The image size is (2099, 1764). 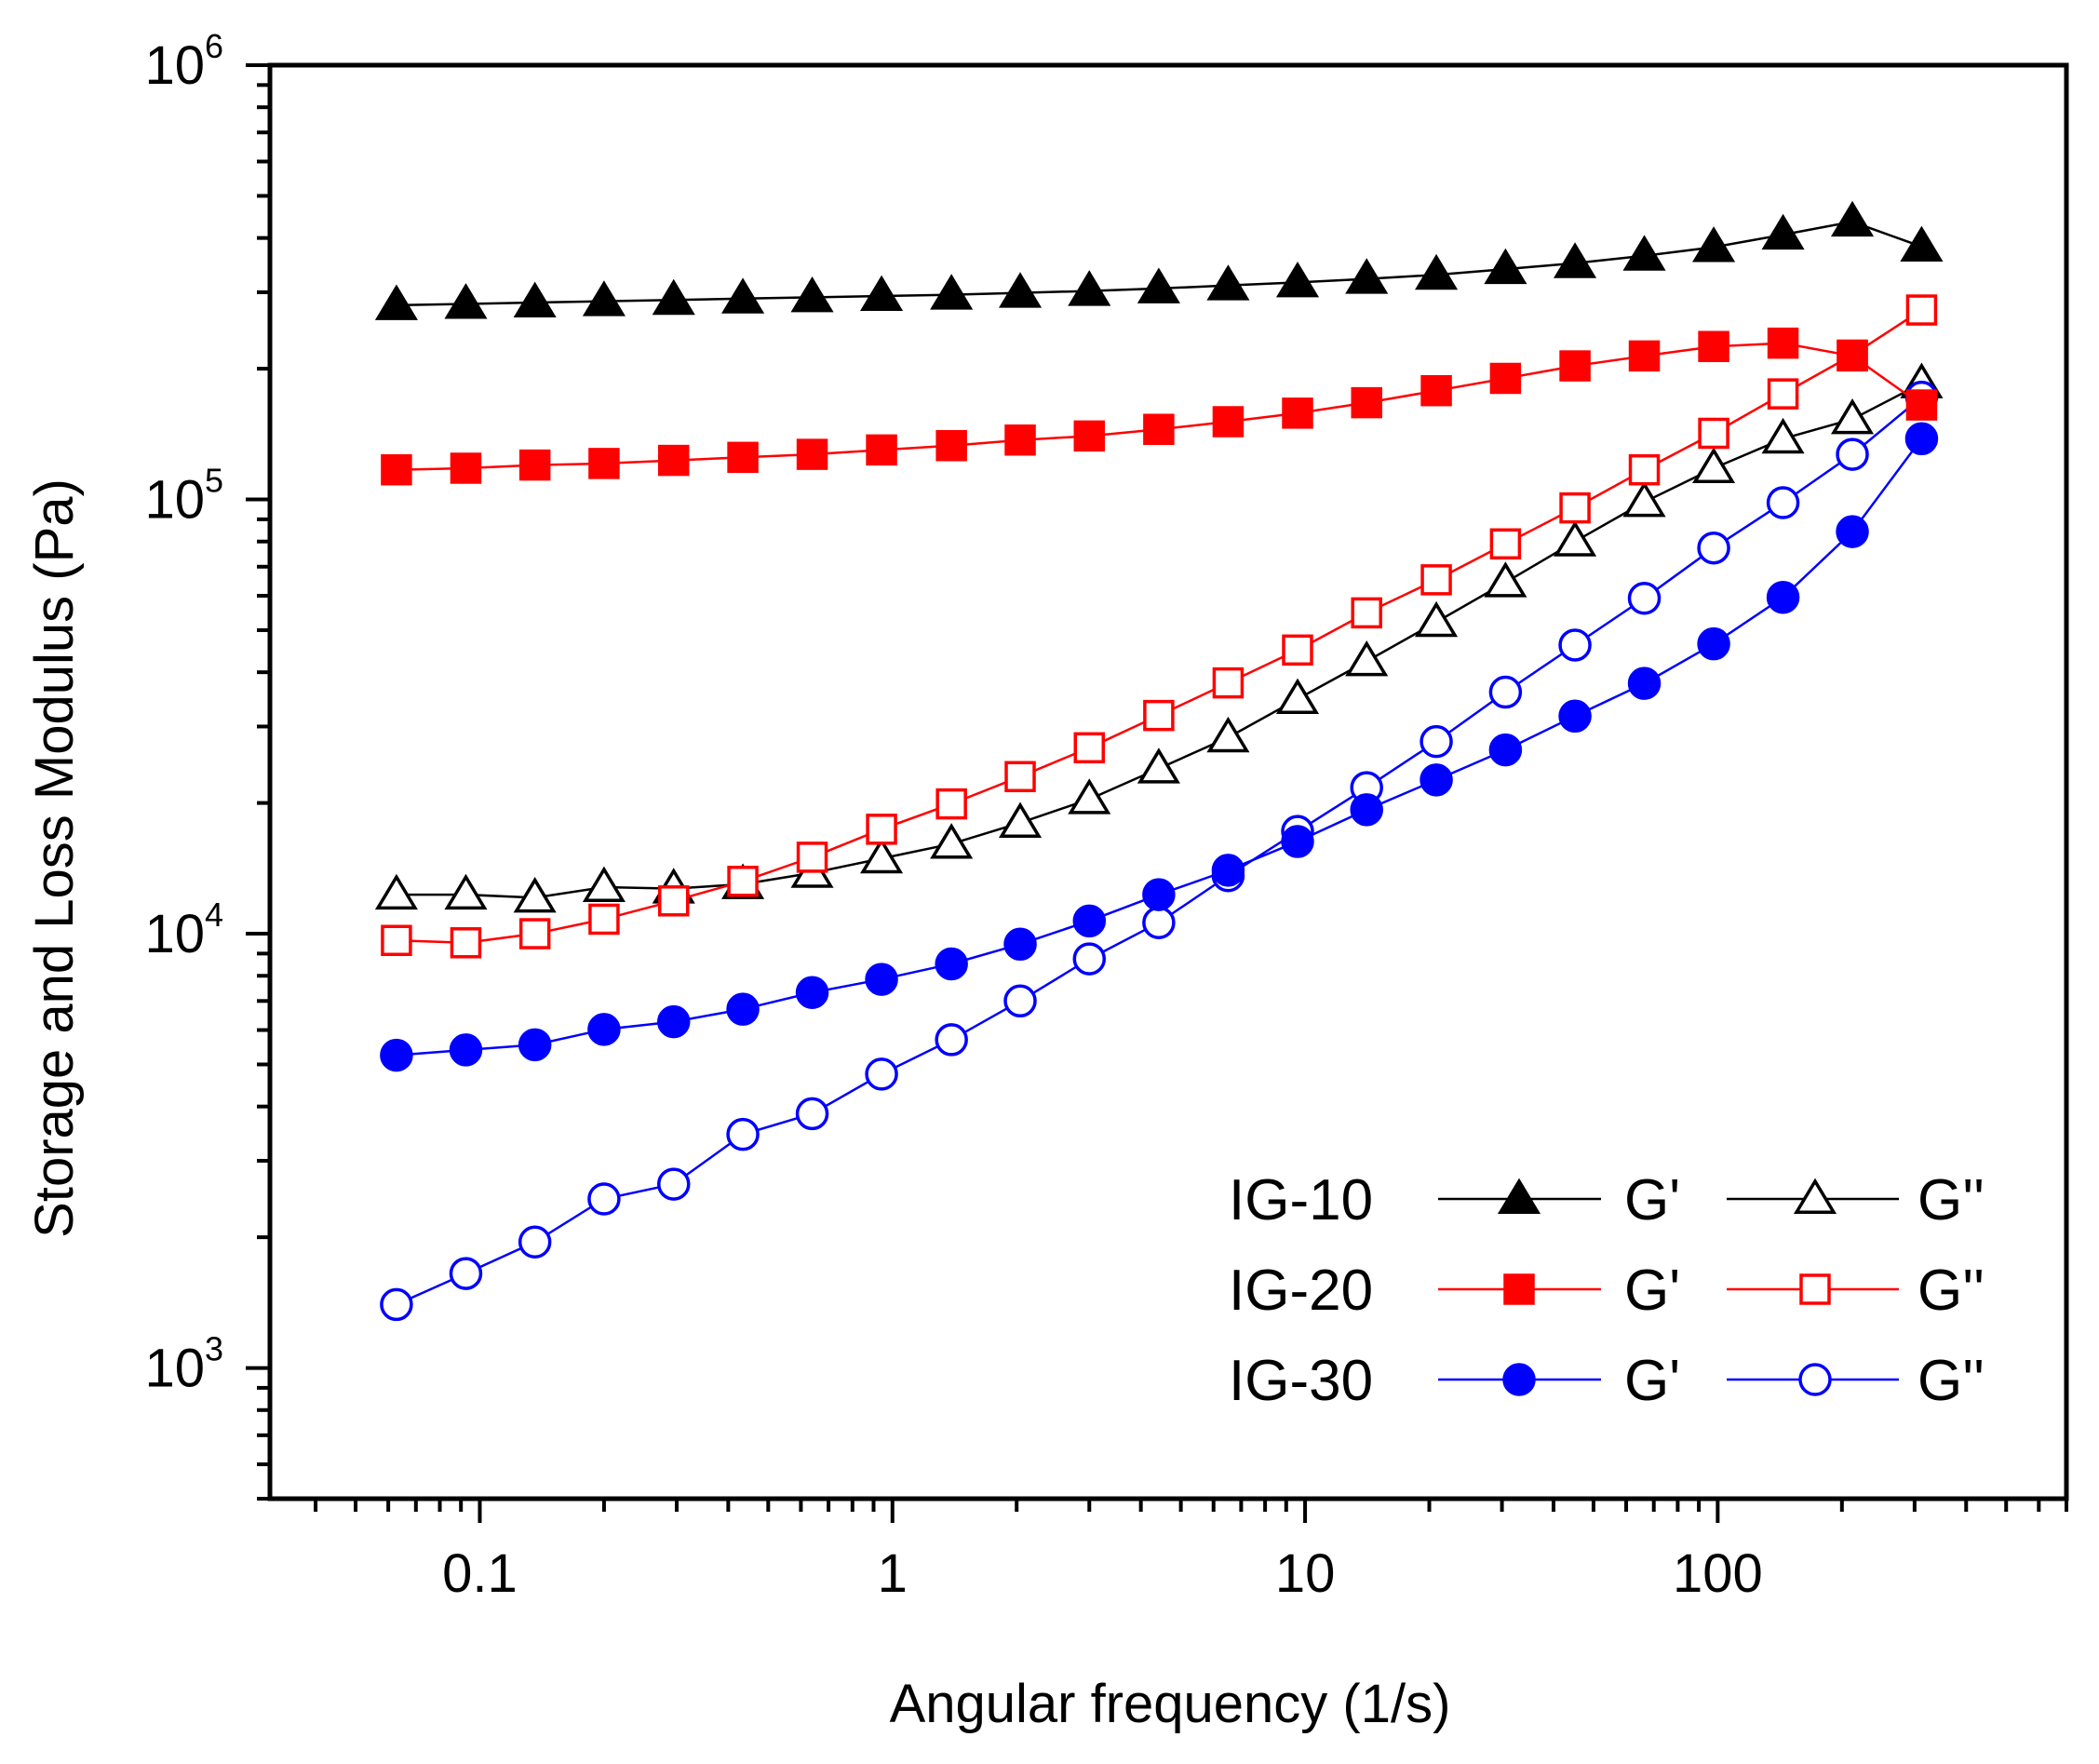 I want to click on legend-marker-filled, so click(x=1519, y=1379).